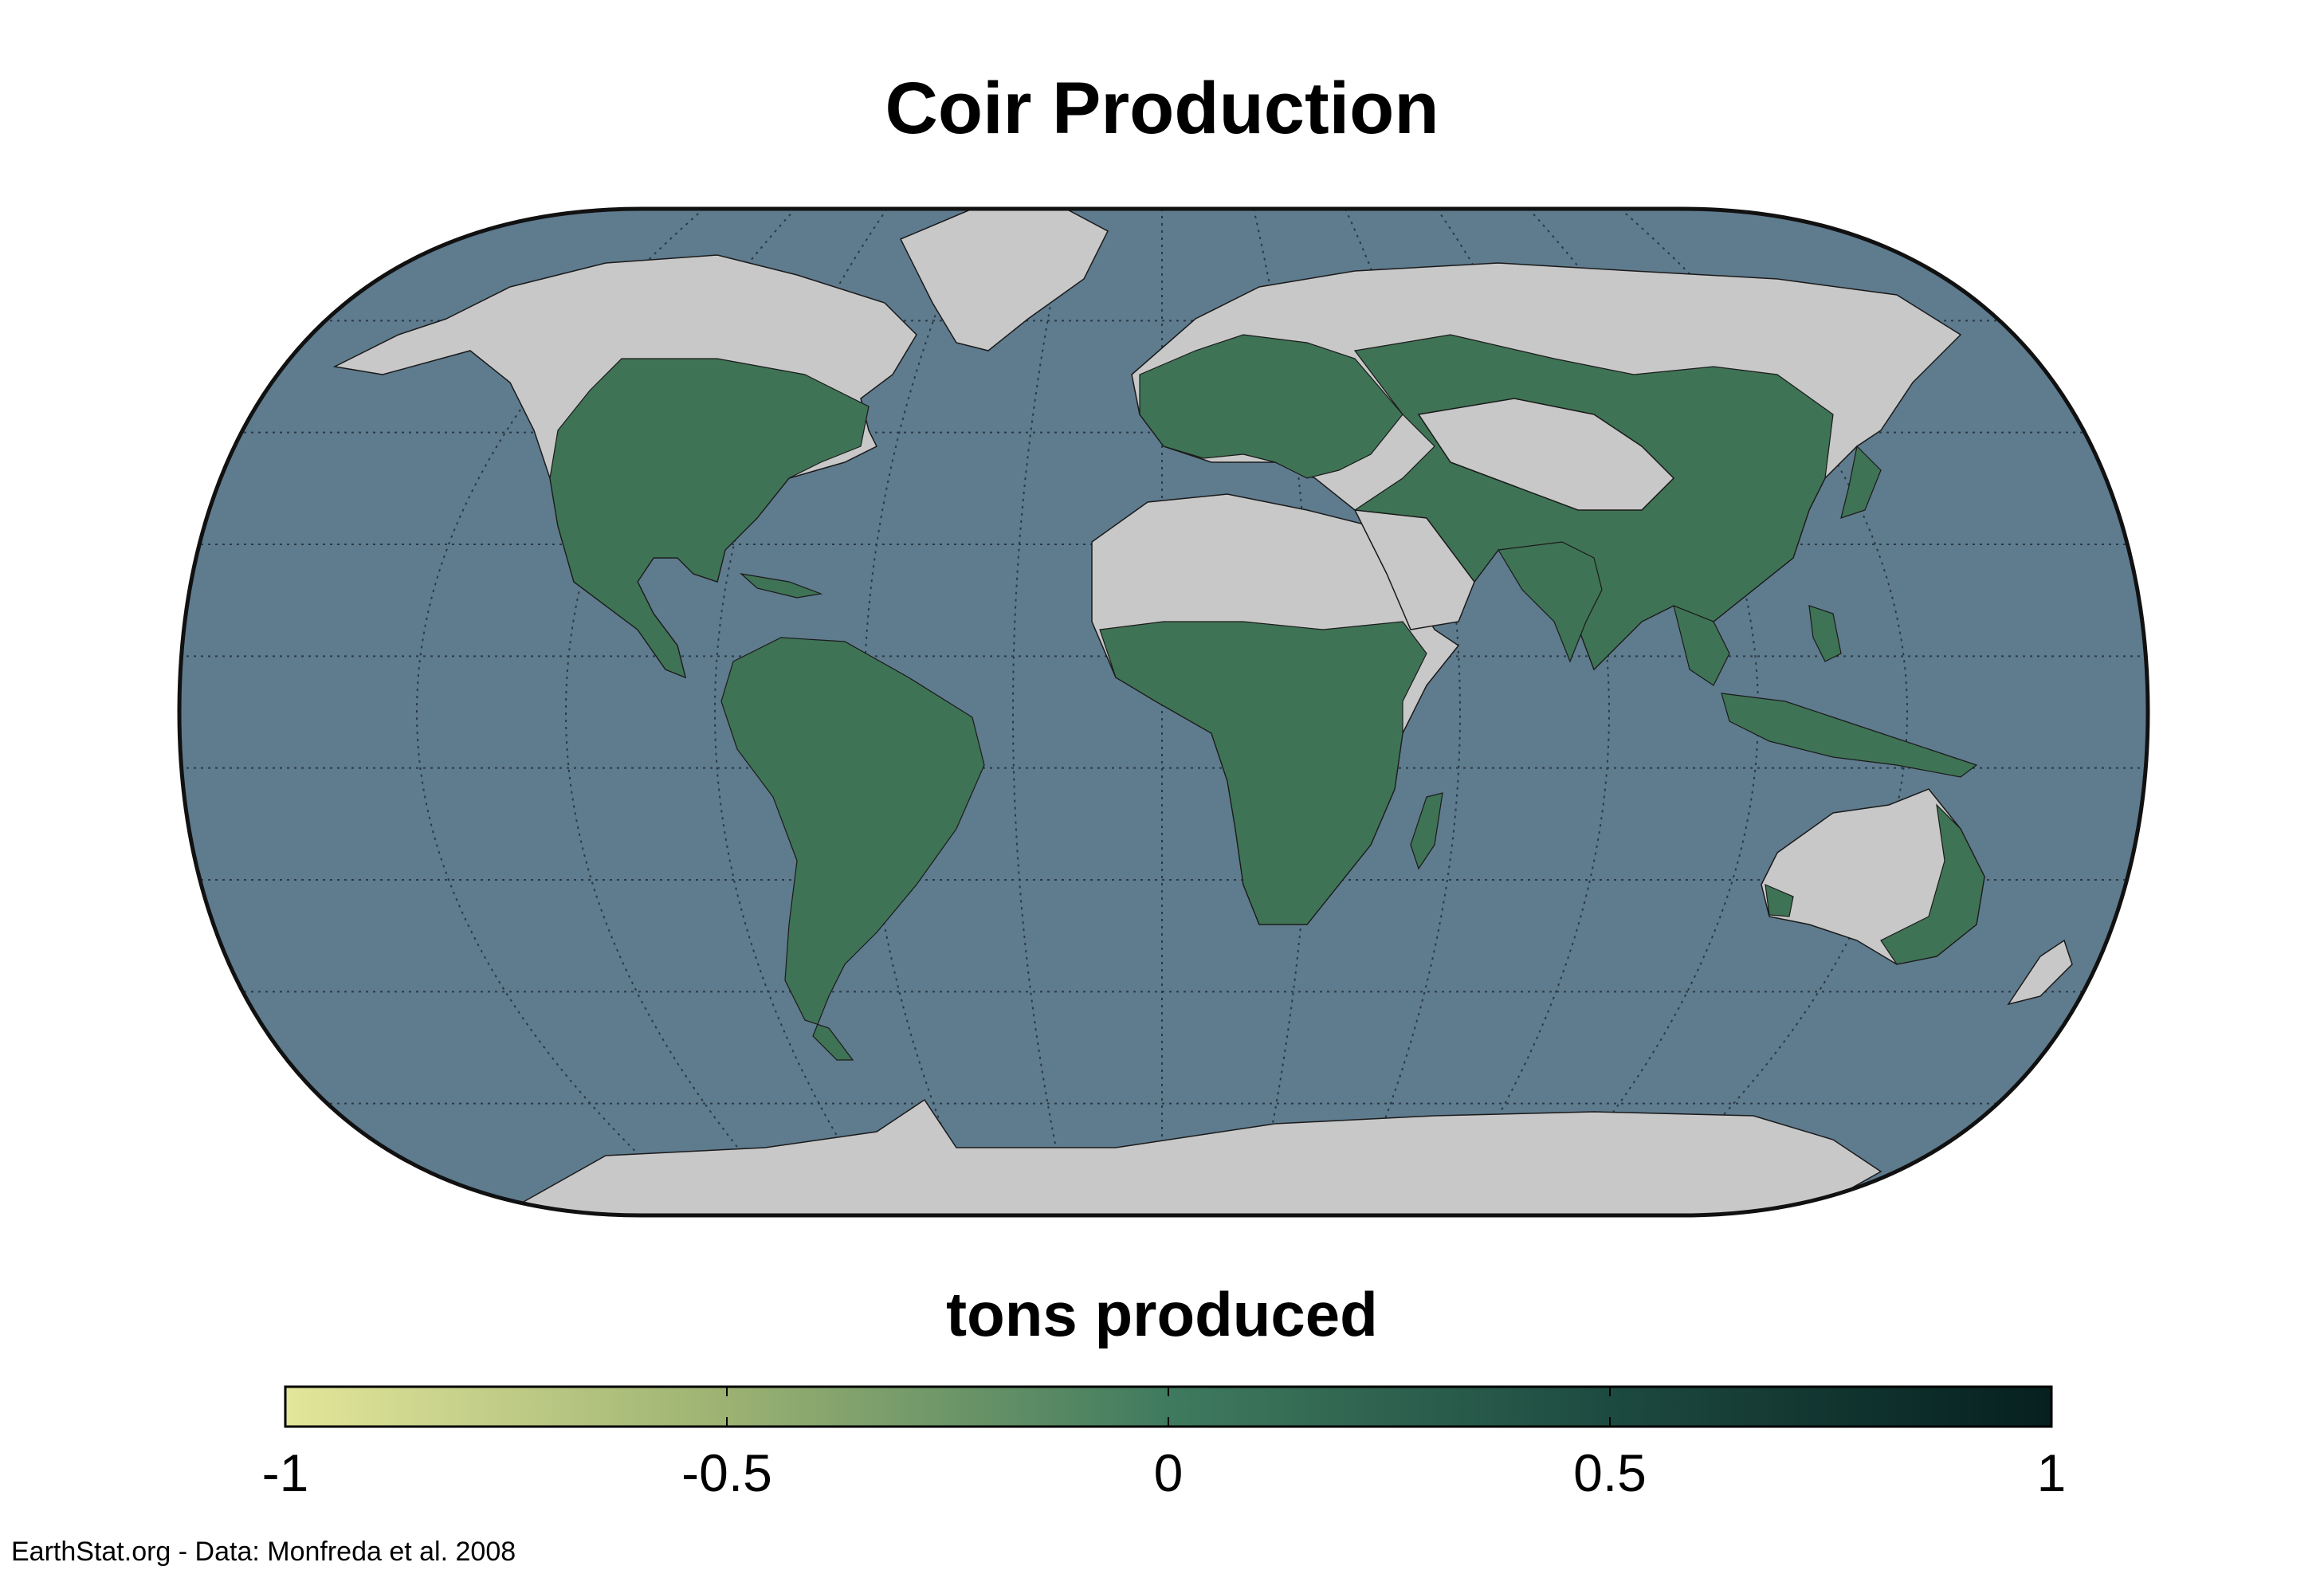  What do you see at coordinates (1271, 406) in the screenshot?
I see `europe-production` at bounding box center [1271, 406].